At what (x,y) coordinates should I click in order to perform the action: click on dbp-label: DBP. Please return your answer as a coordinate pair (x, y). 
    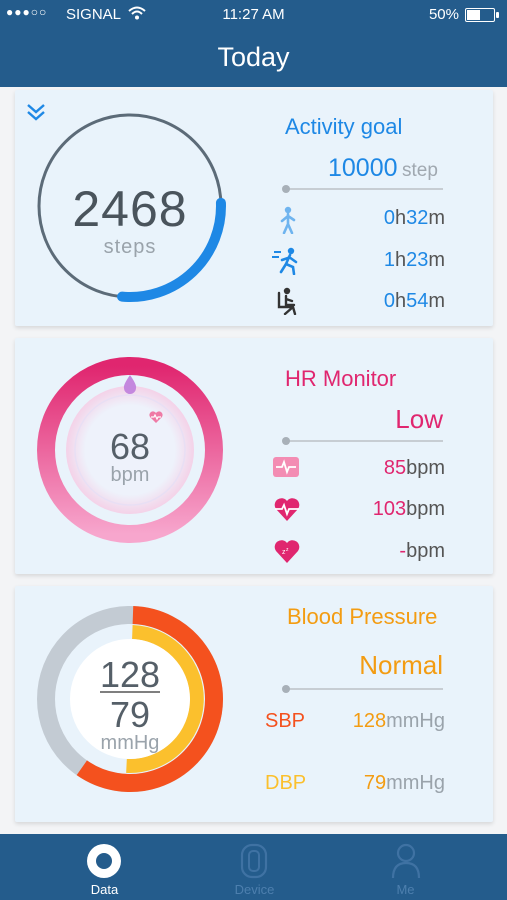
    Looking at the image, I should click on (286, 783).